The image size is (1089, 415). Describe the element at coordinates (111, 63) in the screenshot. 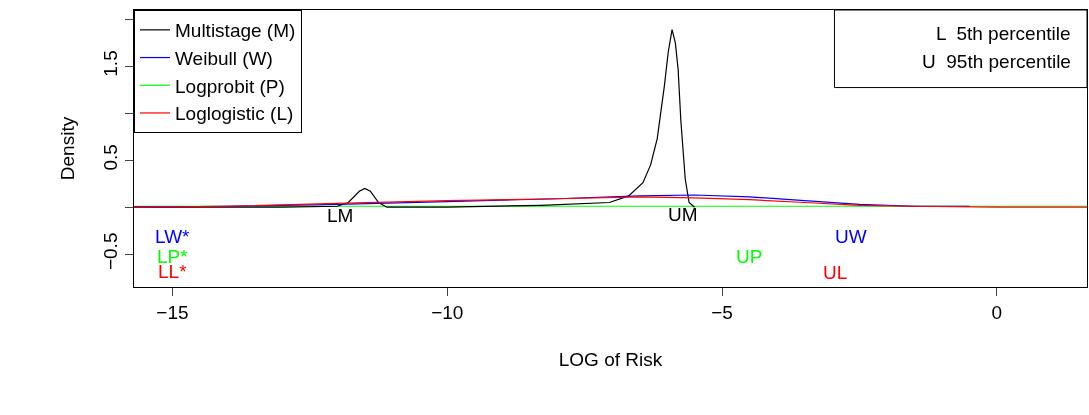

I see `y-tick-label: 1.5` at that location.